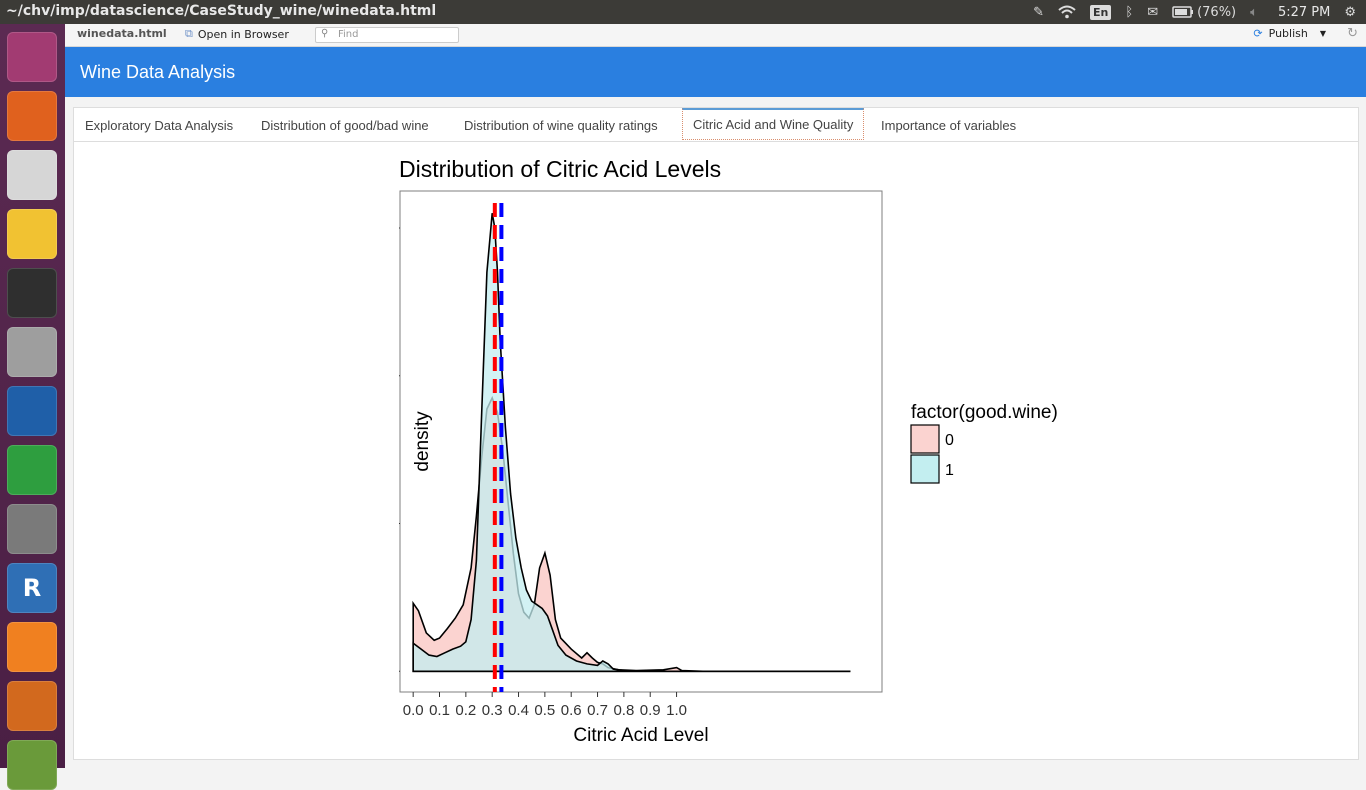  Describe the element at coordinates (1039, 12) in the screenshot. I see `notes-icon: ✎` at that location.